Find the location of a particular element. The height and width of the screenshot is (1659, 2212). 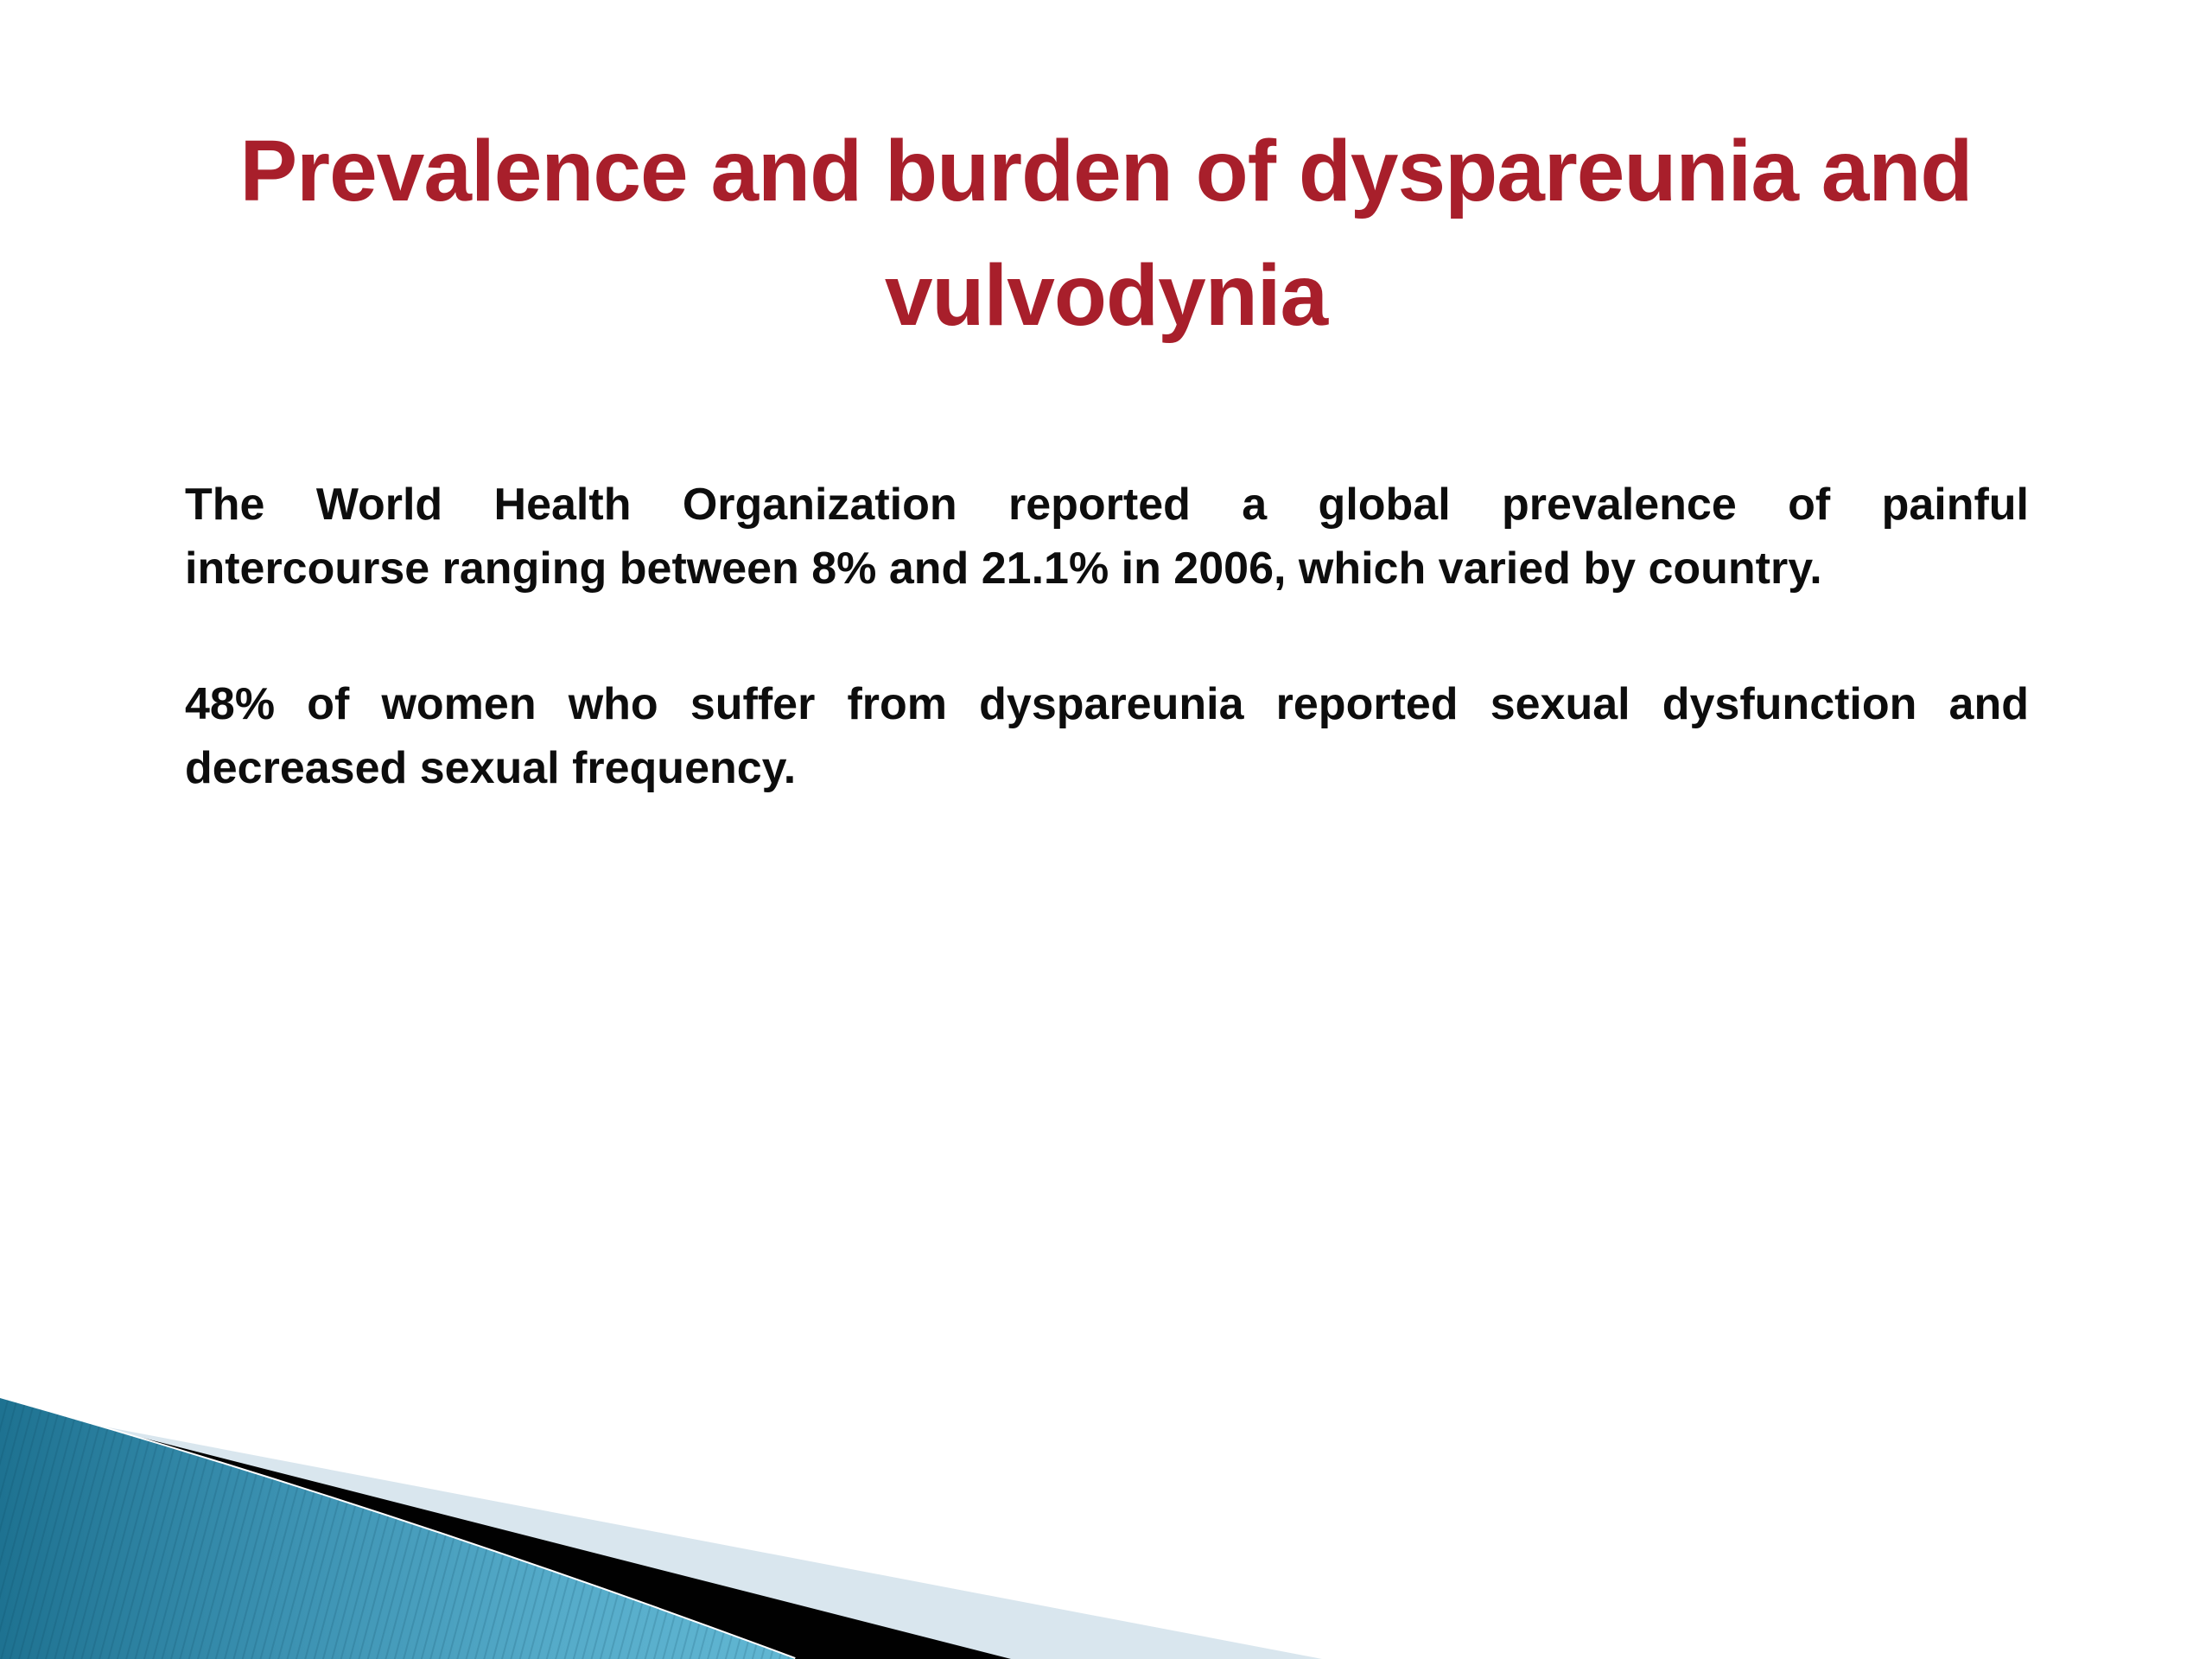

teal-pinstripe-texture is located at coordinates (397, 1528).